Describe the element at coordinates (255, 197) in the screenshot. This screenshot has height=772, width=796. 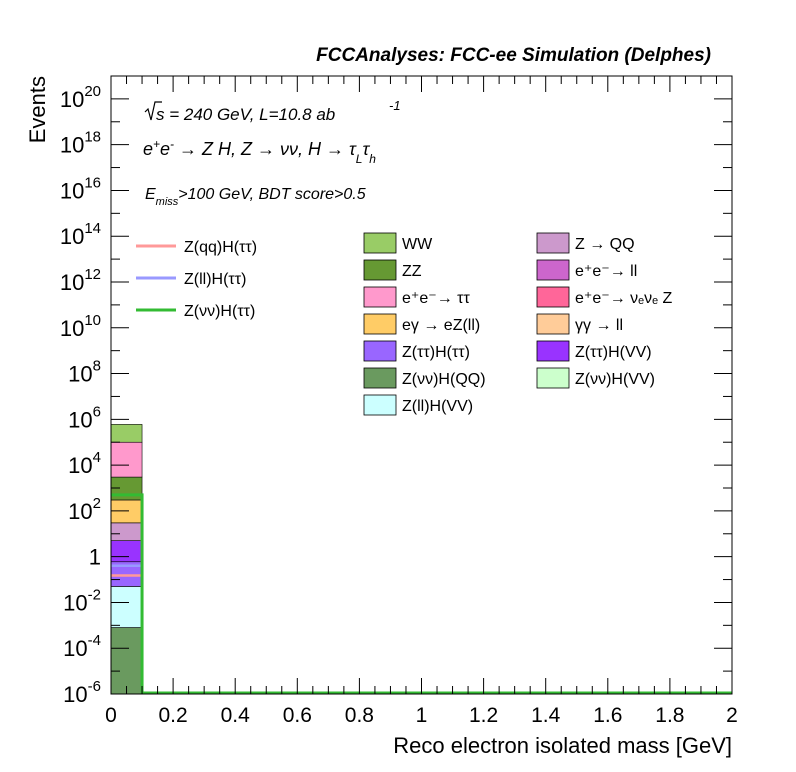
I see `annotation-selection: Emiss>100 GeV, BDT score>0.5` at that location.